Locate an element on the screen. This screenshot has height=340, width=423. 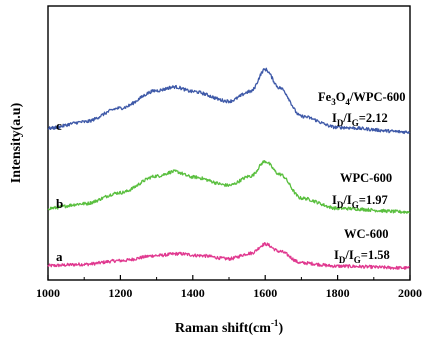
ratio-b-i2: I is located at coordinates (349, 200).